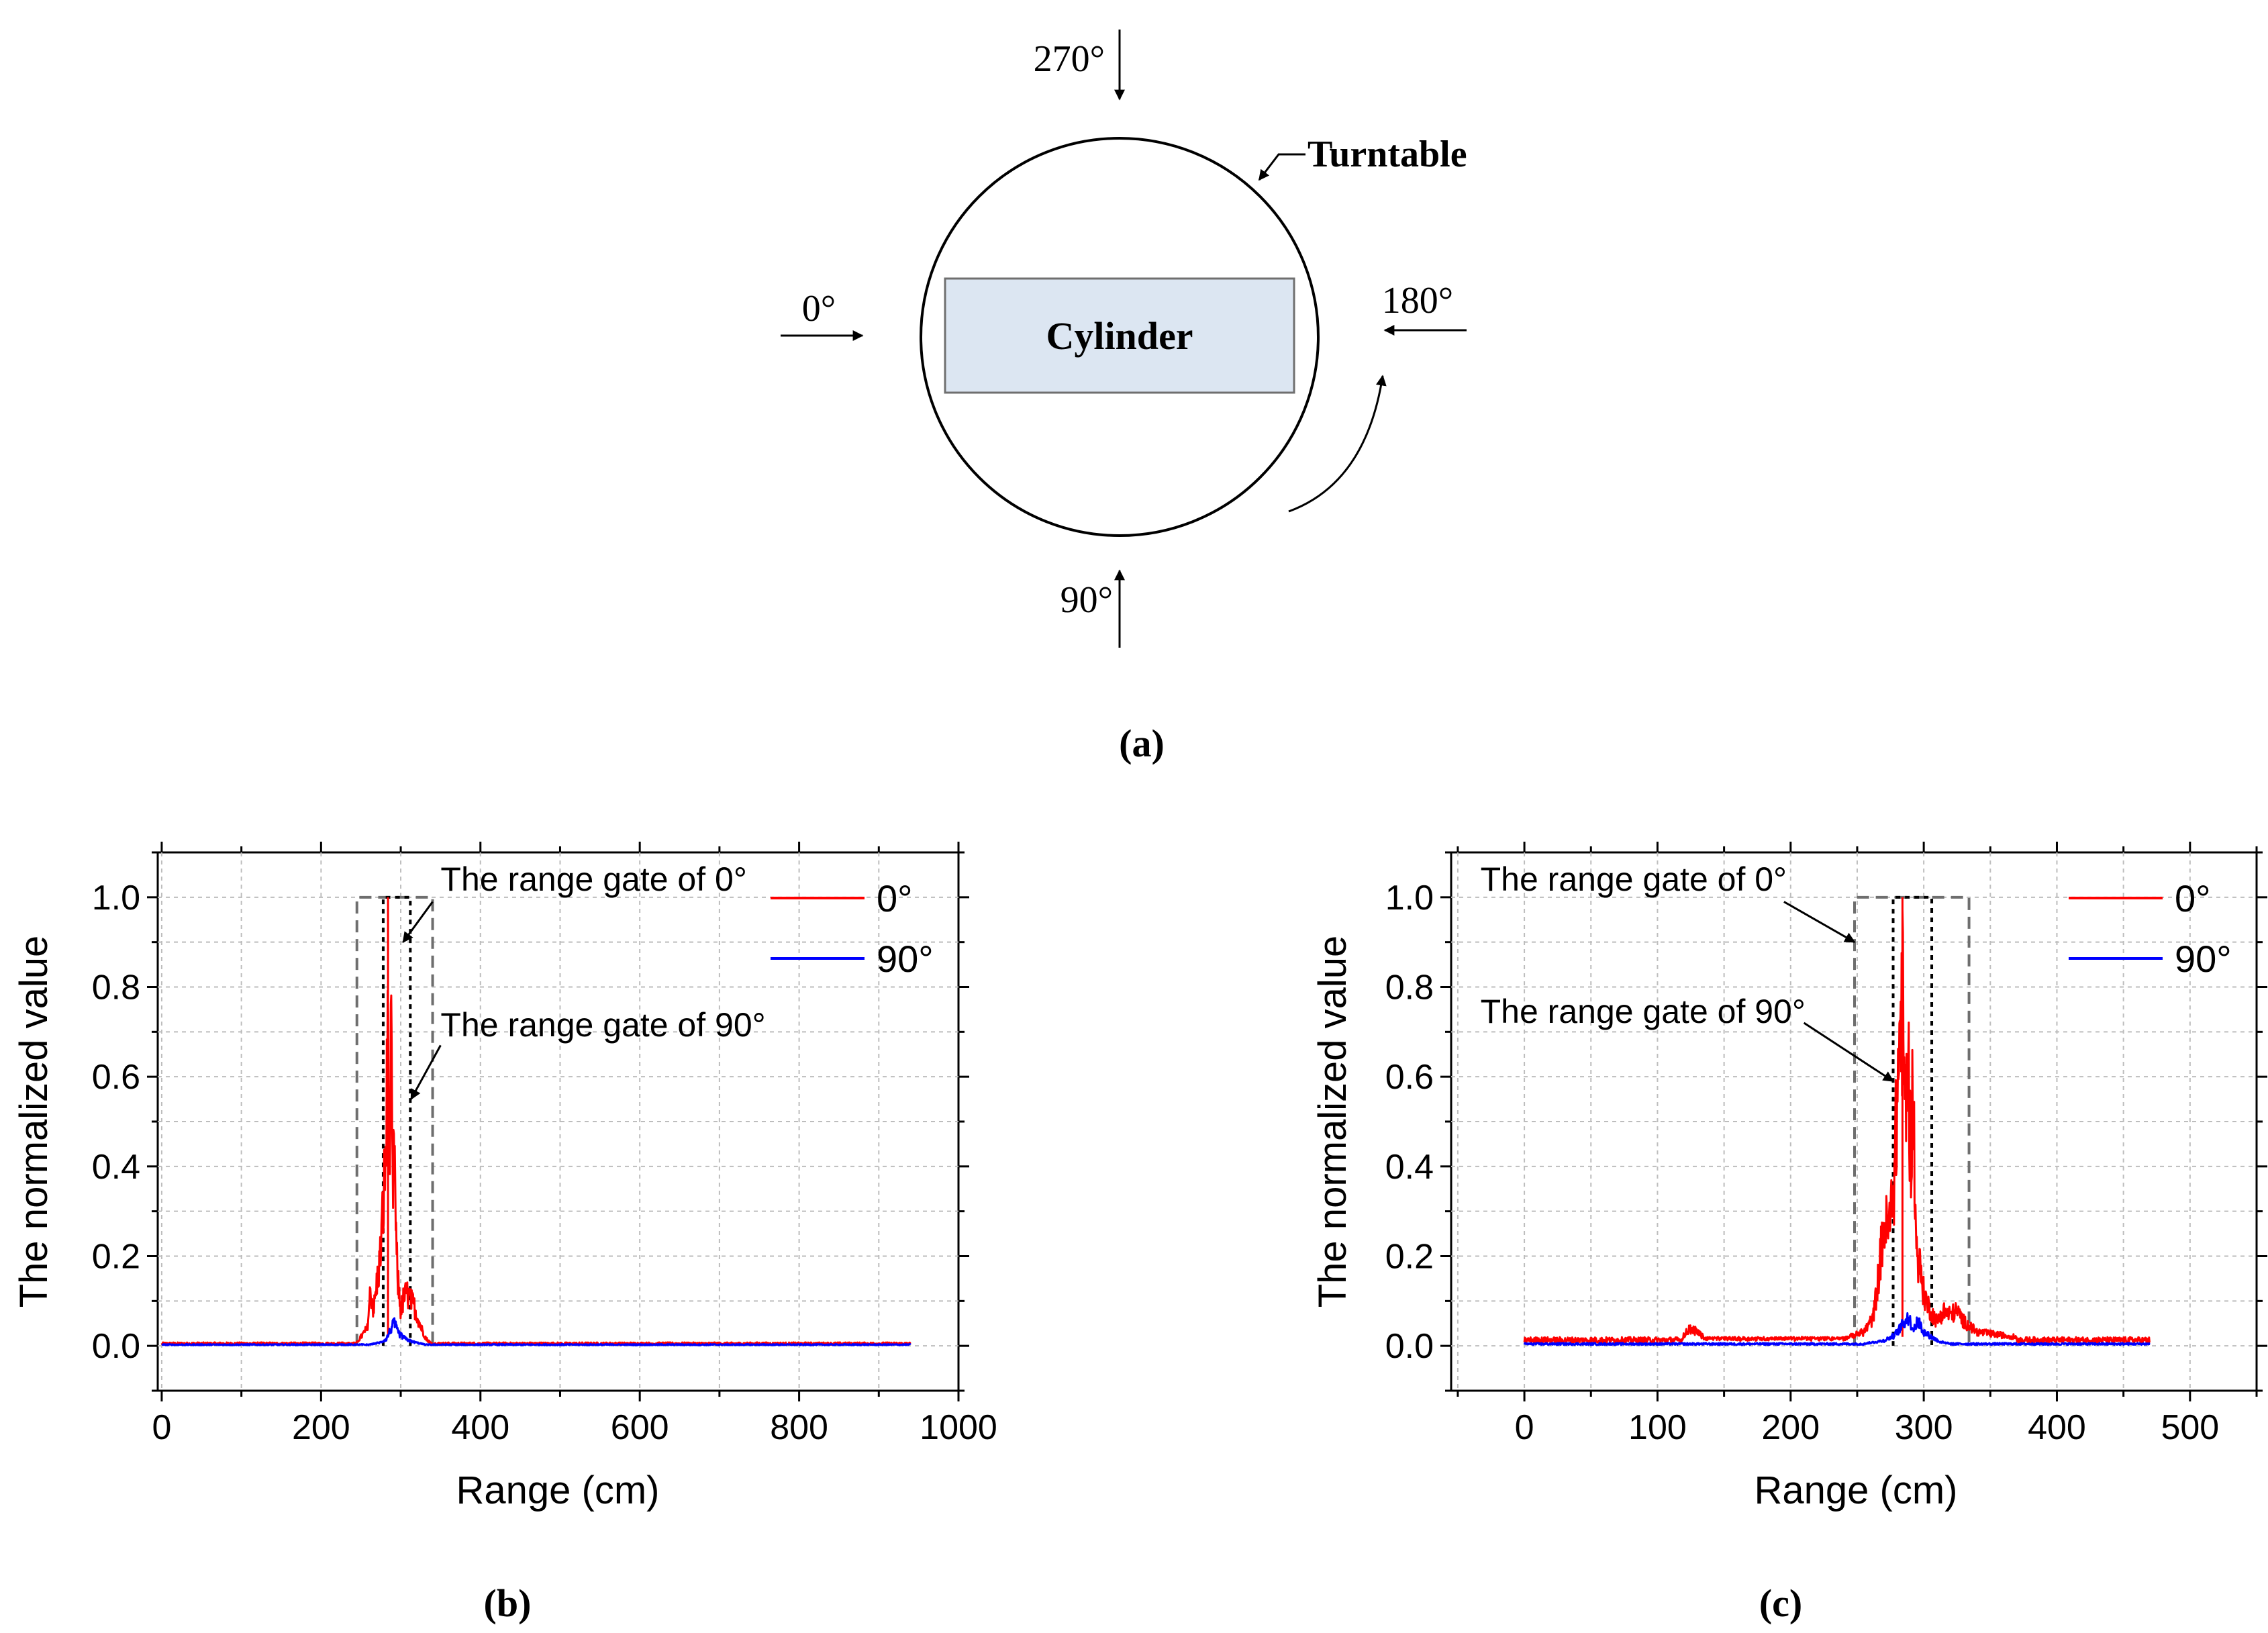 This screenshot has width=2268, height=1633. What do you see at coordinates (1332, 1122) in the screenshot?
I see `chart-c-y-axis-label: The normalized value` at bounding box center [1332, 1122].